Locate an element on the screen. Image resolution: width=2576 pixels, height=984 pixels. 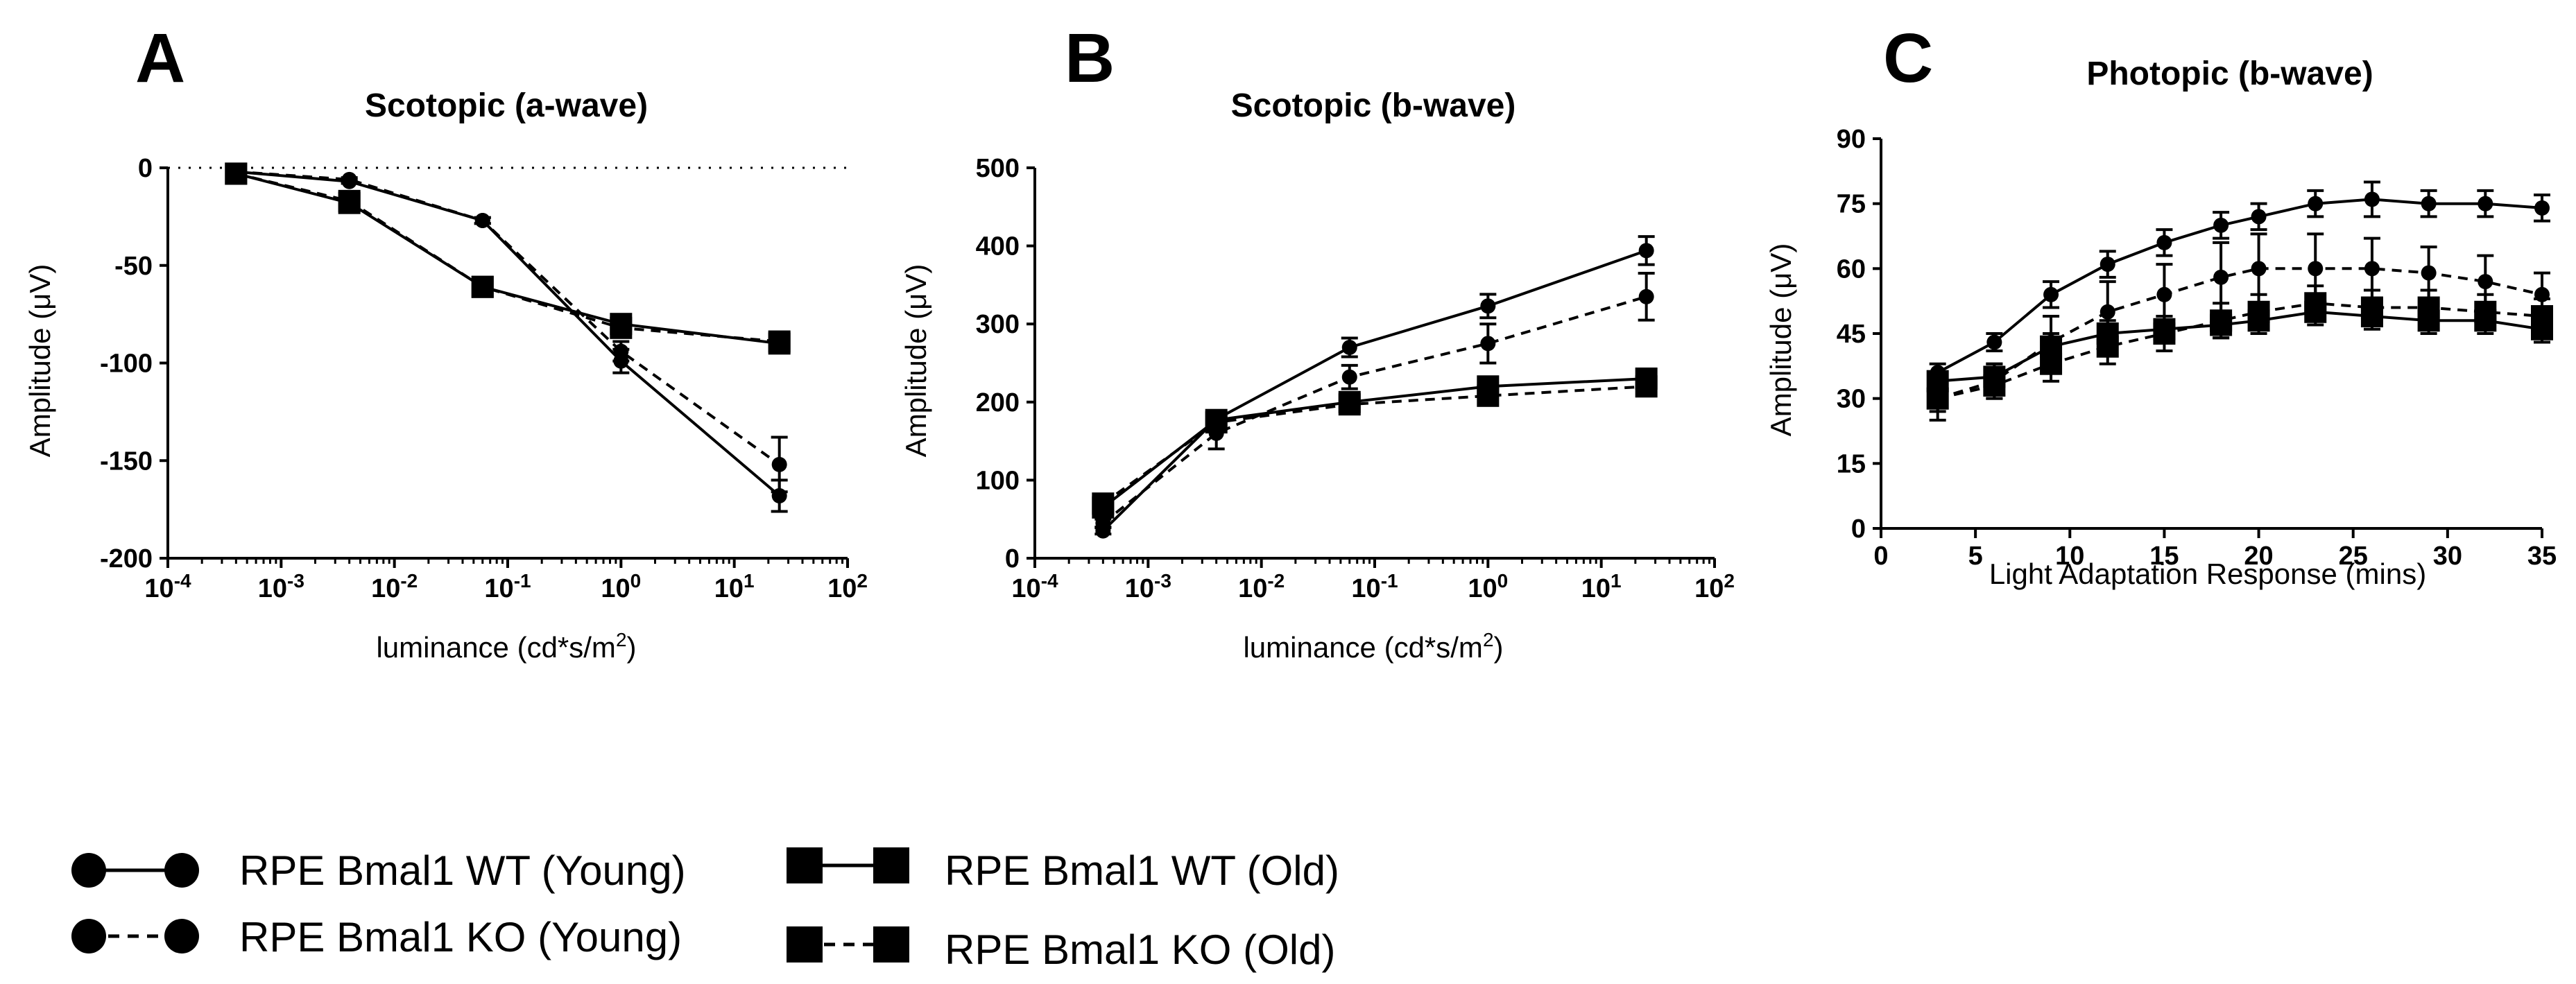
x-tick-label: 15 is located at coordinates (2164, 556).